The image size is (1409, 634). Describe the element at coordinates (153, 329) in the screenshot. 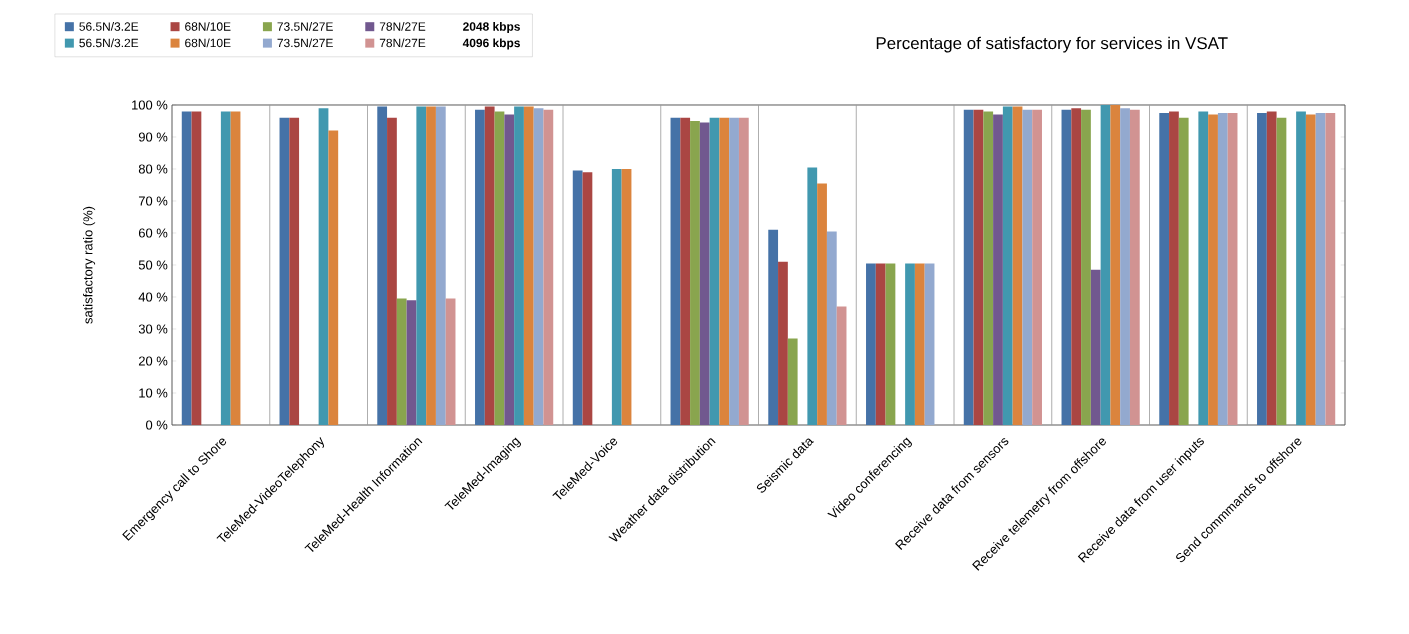

I see `y-tick-label: 30 %` at that location.